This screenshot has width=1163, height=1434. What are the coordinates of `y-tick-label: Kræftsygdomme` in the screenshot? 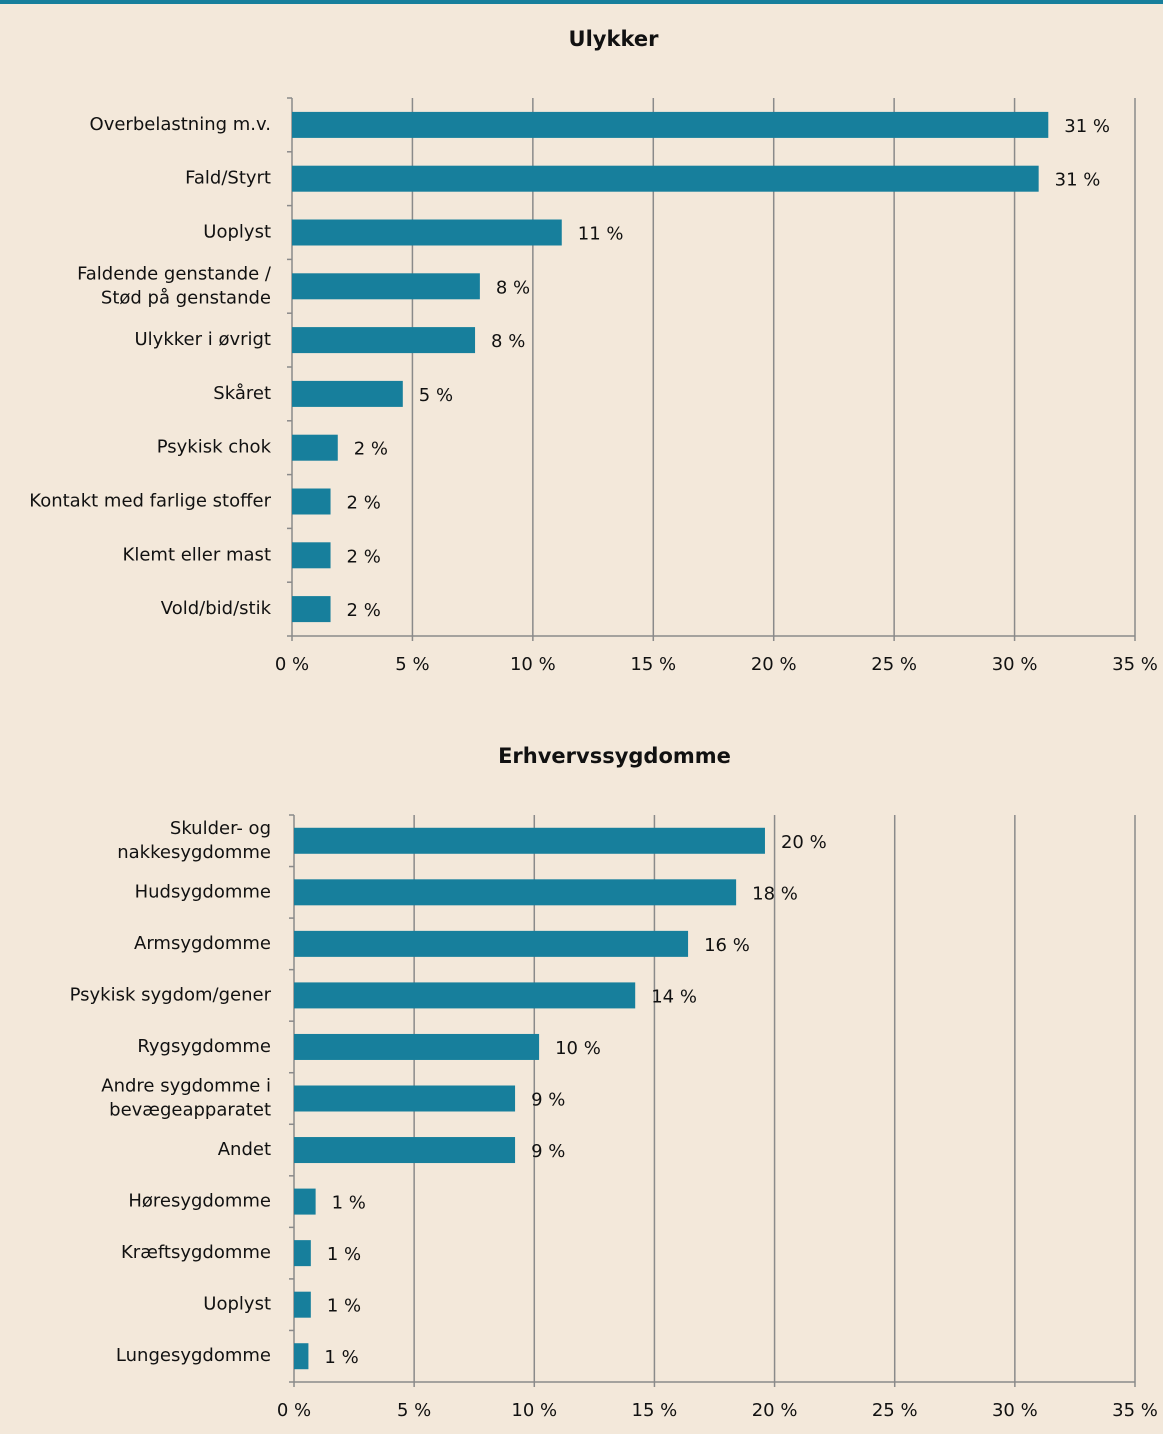 It's located at (196, 1252).